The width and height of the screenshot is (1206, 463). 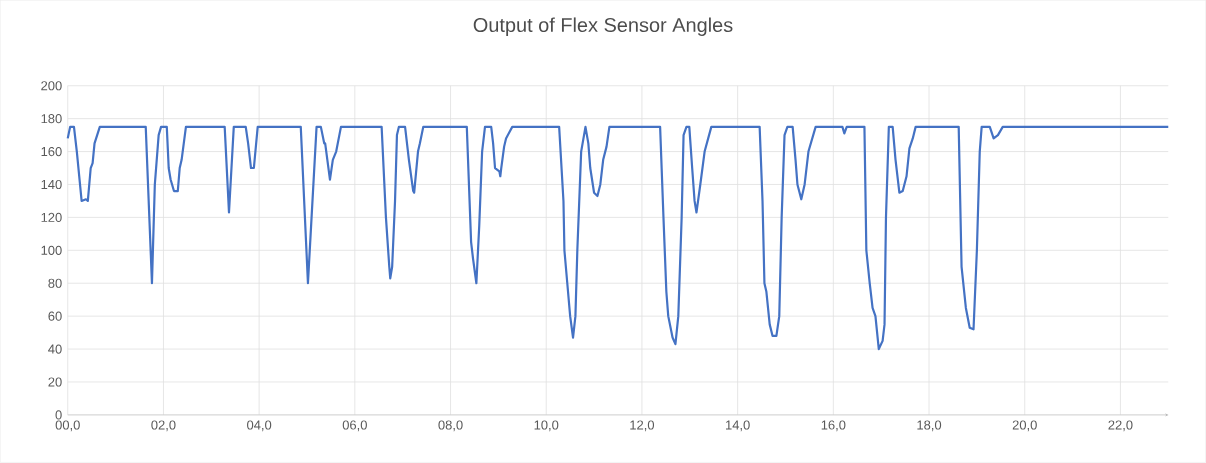 What do you see at coordinates (1024, 426) in the screenshot?
I see `x-tick-label: 20,0` at bounding box center [1024, 426].